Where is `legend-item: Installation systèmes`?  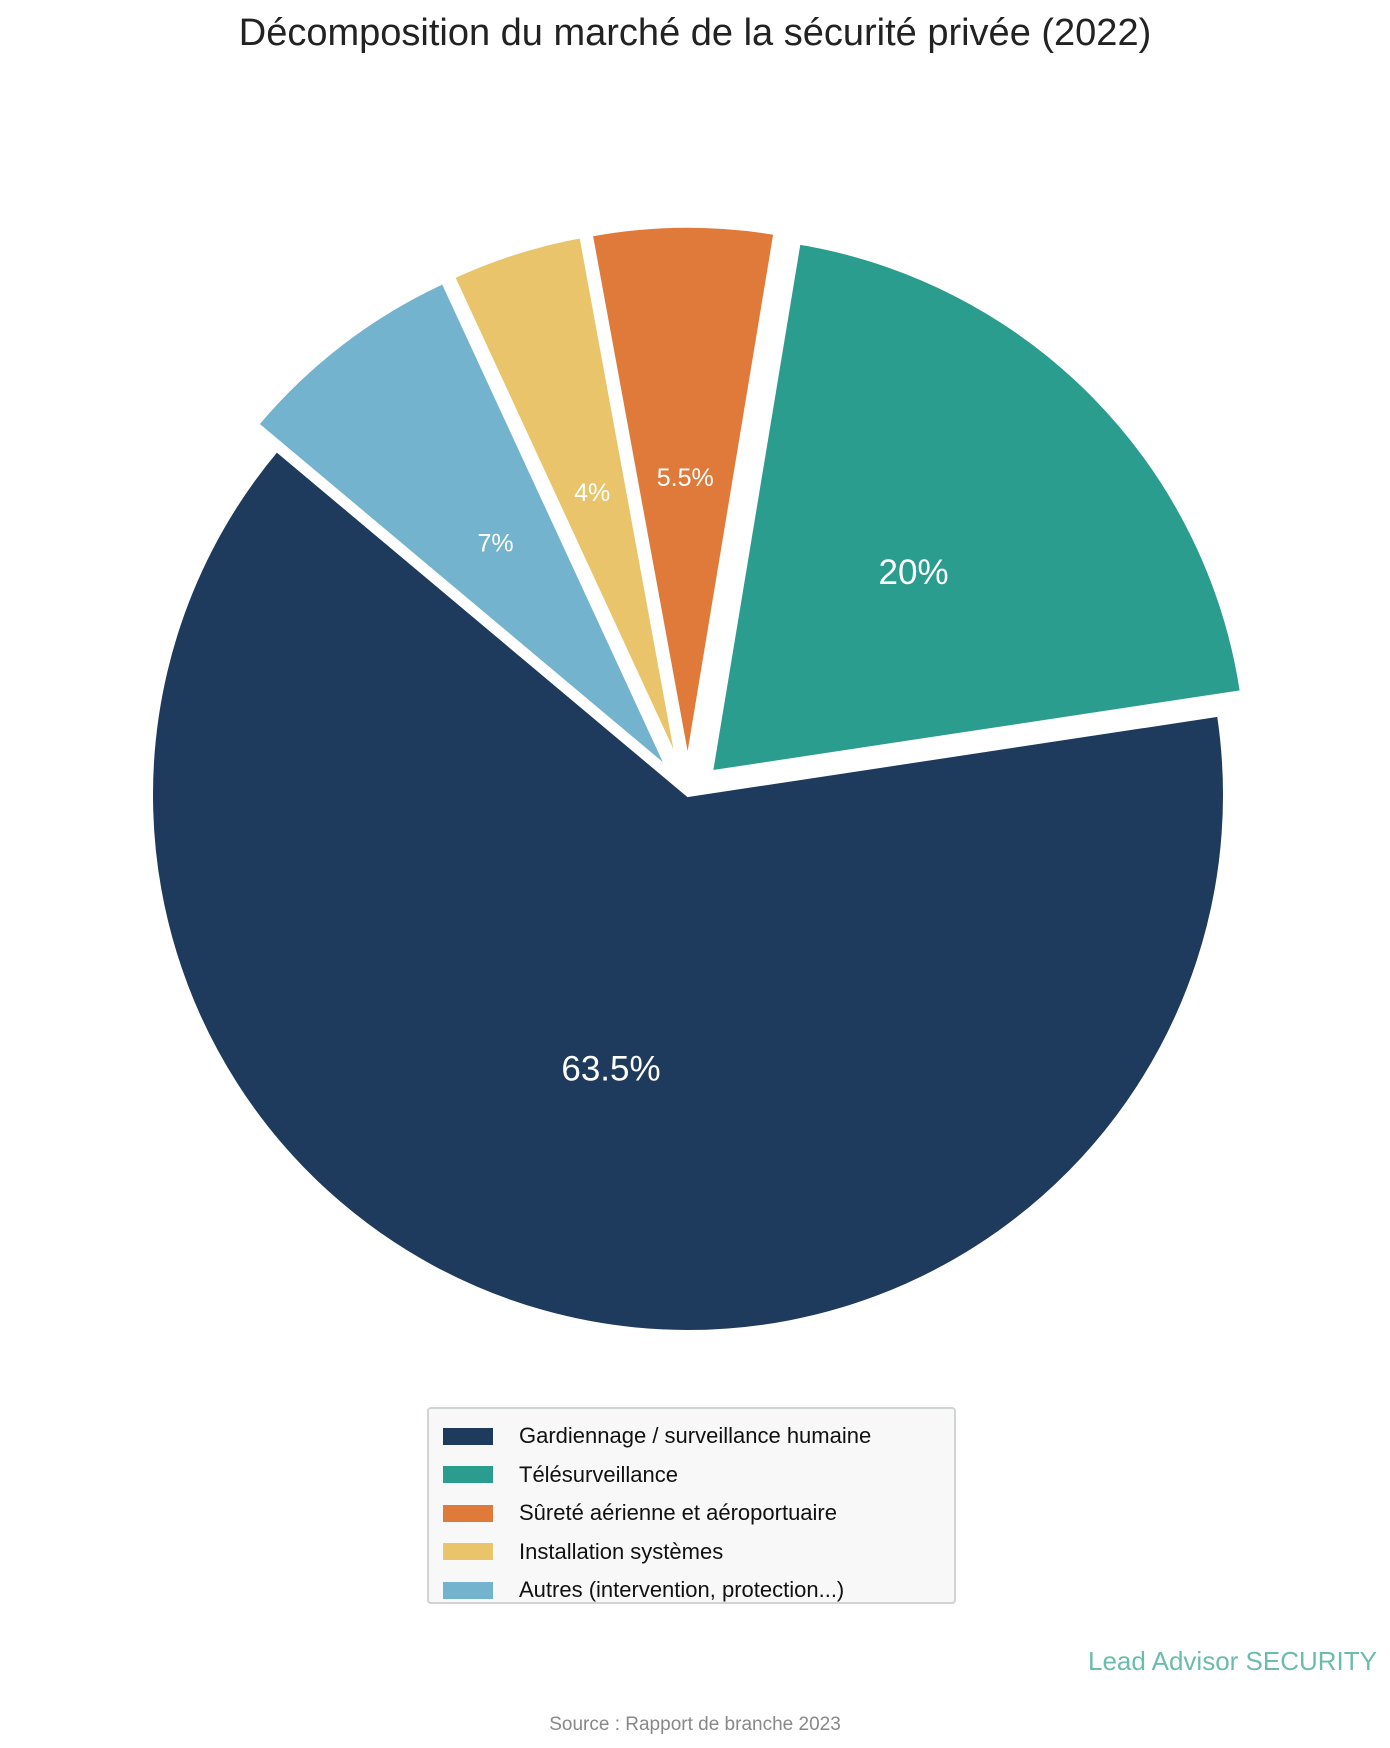
legend-item: Installation systèmes is located at coordinates (691, 1552).